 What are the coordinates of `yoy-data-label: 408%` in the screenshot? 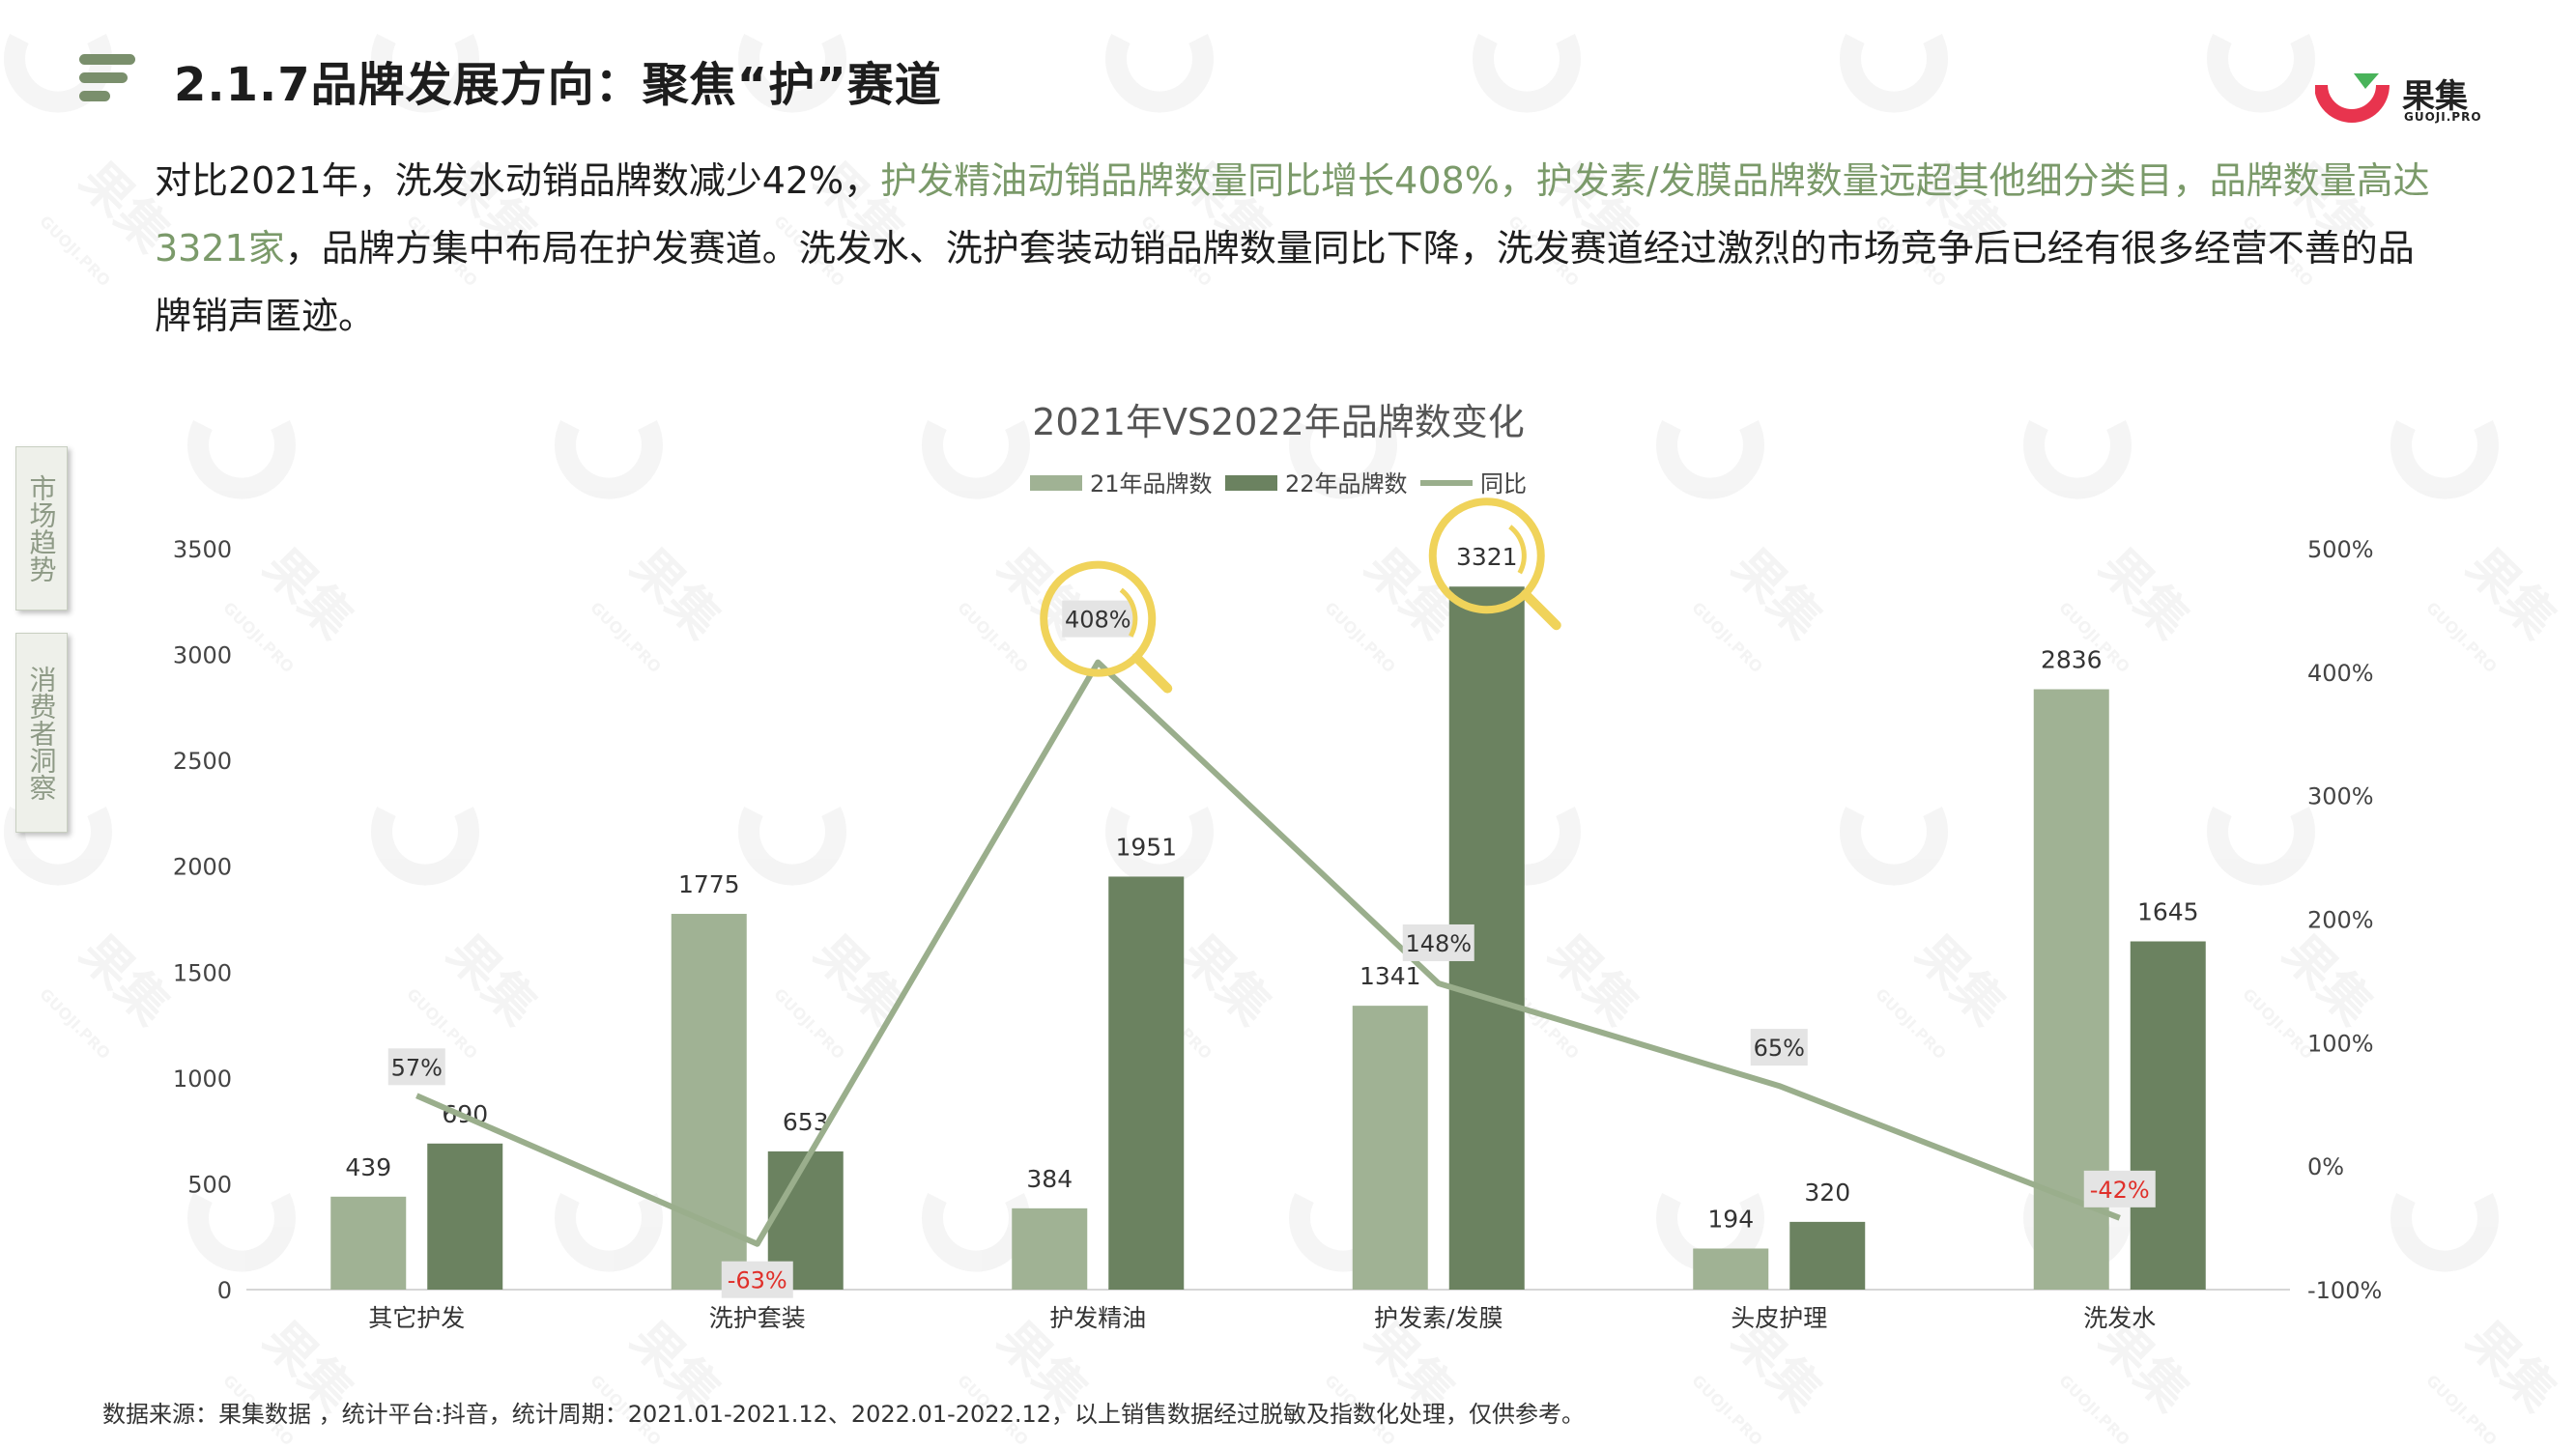 It's located at (1098, 619).